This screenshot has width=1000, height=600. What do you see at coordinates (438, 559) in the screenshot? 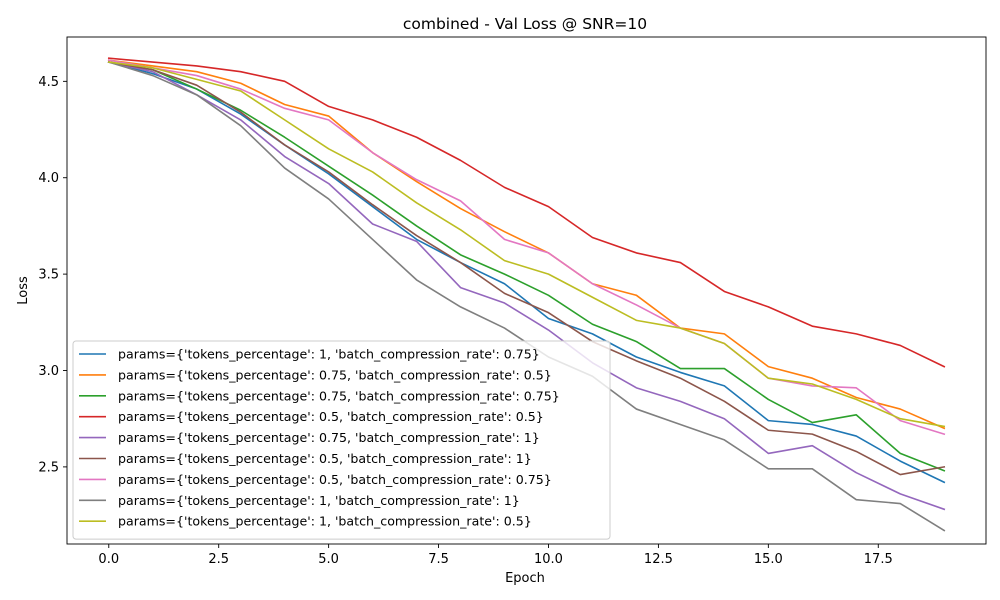
I see `x-tick-label: 7.5` at bounding box center [438, 559].